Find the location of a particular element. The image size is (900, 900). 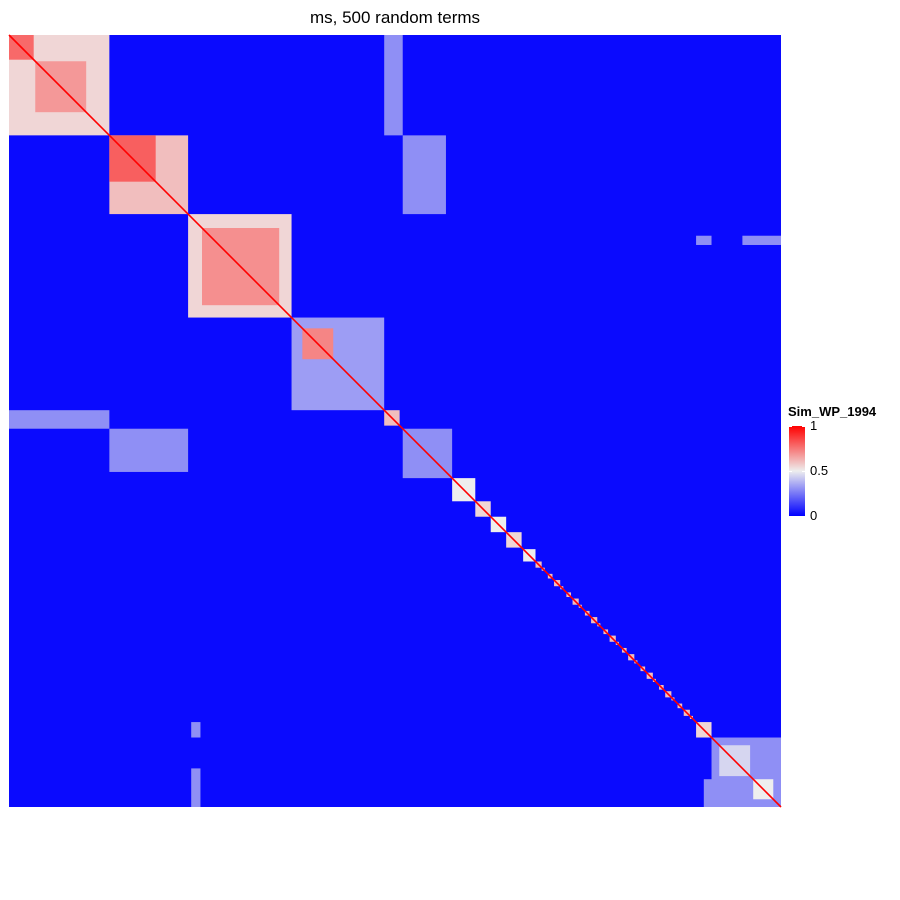

chart-title: ms, 500 random terms is located at coordinates (395, 17).